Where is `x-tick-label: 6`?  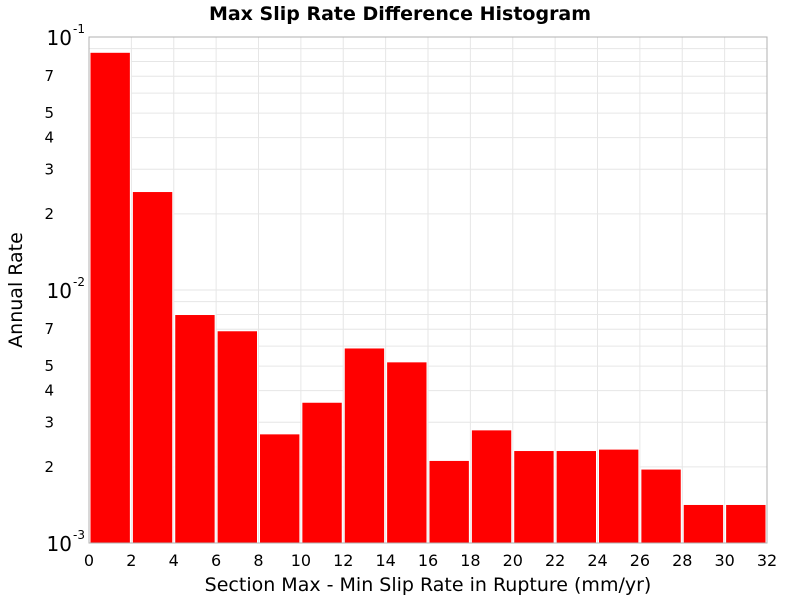
x-tick-label: 6 is located at coordinates (216, 560).